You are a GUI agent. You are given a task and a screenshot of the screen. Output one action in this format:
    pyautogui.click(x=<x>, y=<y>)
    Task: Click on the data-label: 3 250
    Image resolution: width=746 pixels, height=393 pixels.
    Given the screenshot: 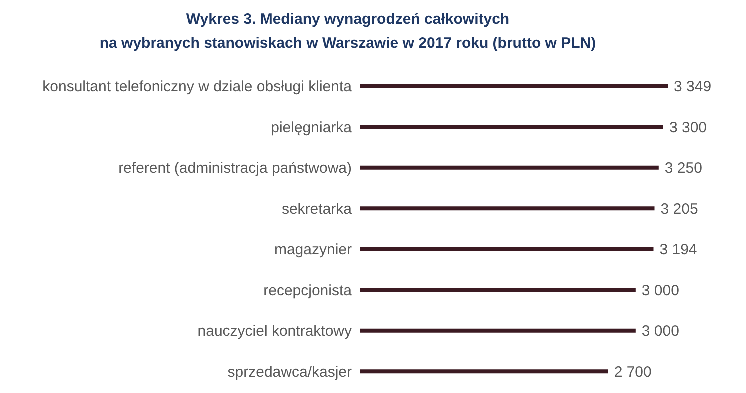 What is the action you would take?
    pyautogui.click(x=683, y=169)
    